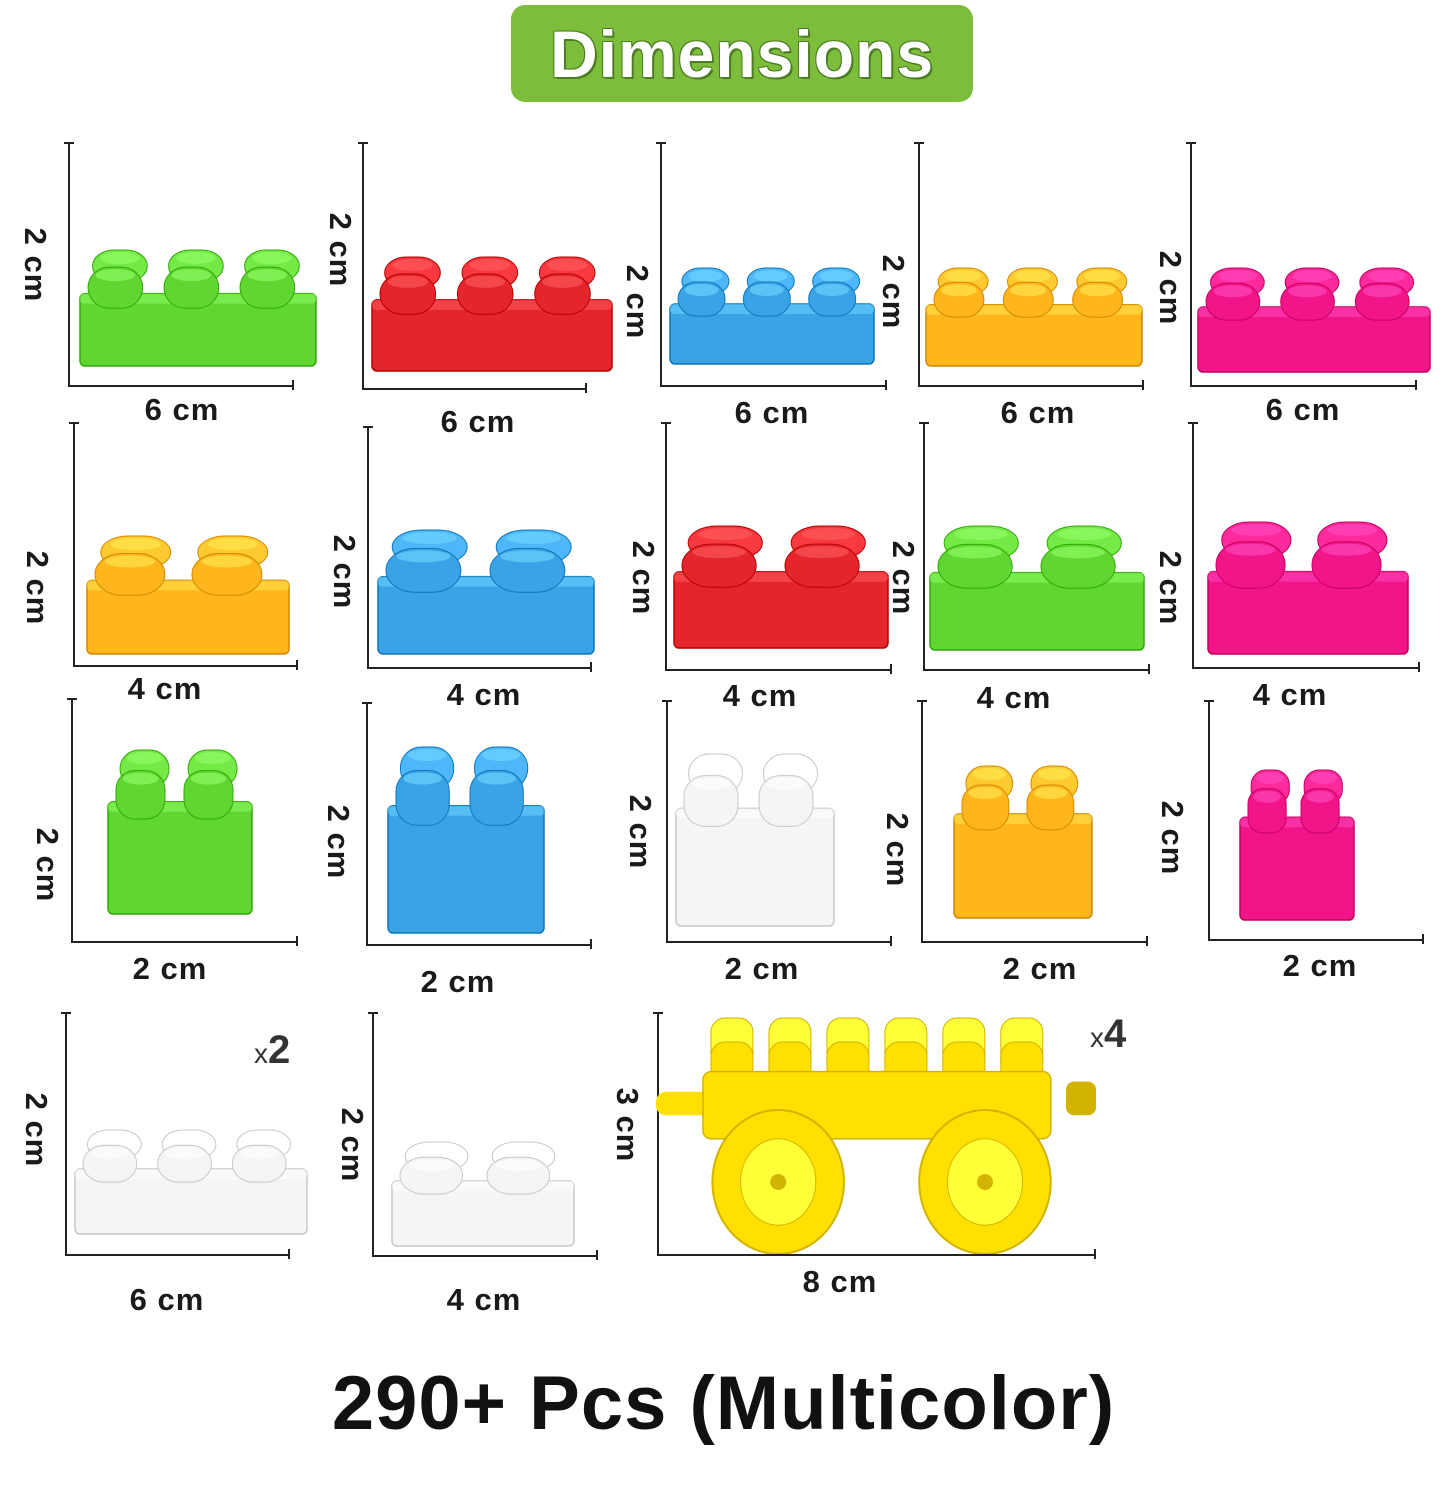 This screenshot has width=1447, height=1500. Describe the element at coordinates (1308, 588) in the screenshot. I see `pink-4x2-brick` at that location.